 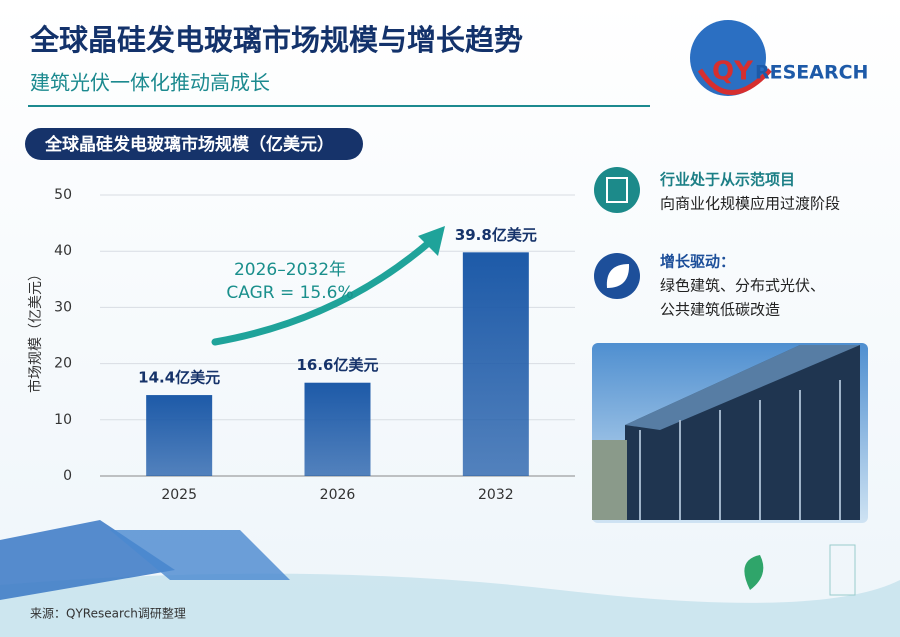 I want to click on panel-text: 公共建筑低碳改造, so click(x=720, y=310).